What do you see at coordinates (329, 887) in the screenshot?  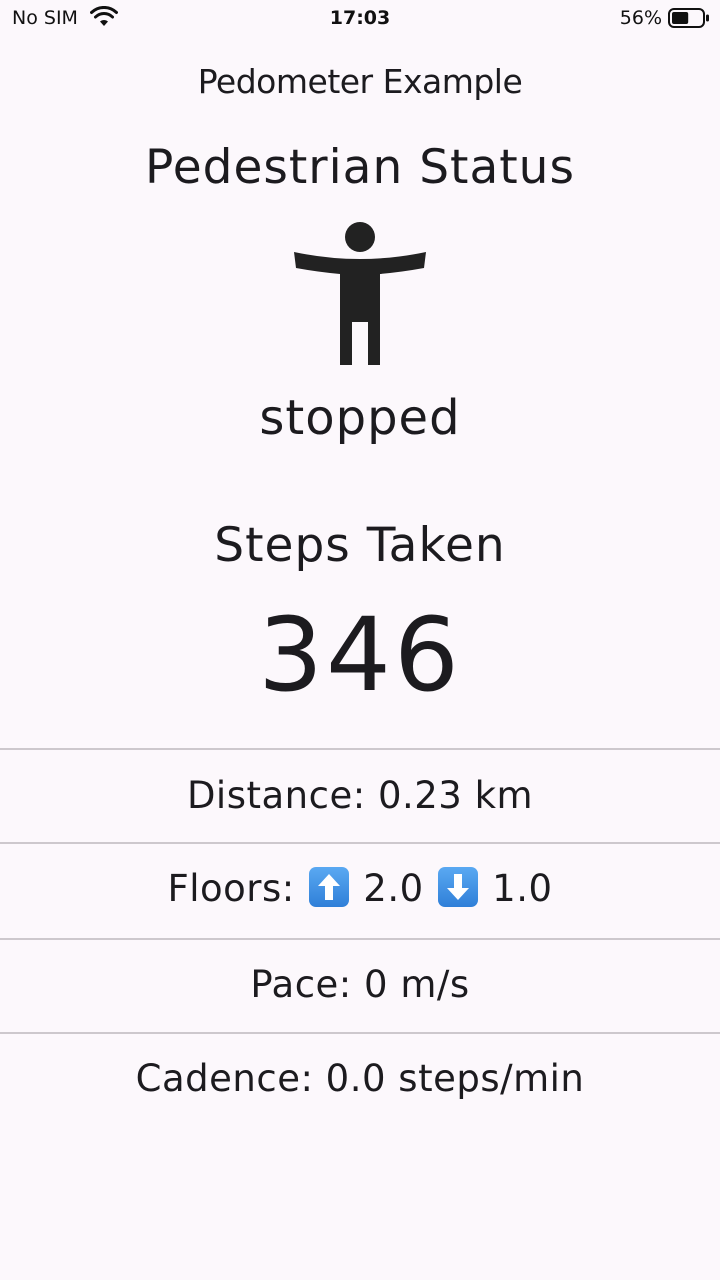 I see `arrow-up-icon` at bounding box center [329, 887].